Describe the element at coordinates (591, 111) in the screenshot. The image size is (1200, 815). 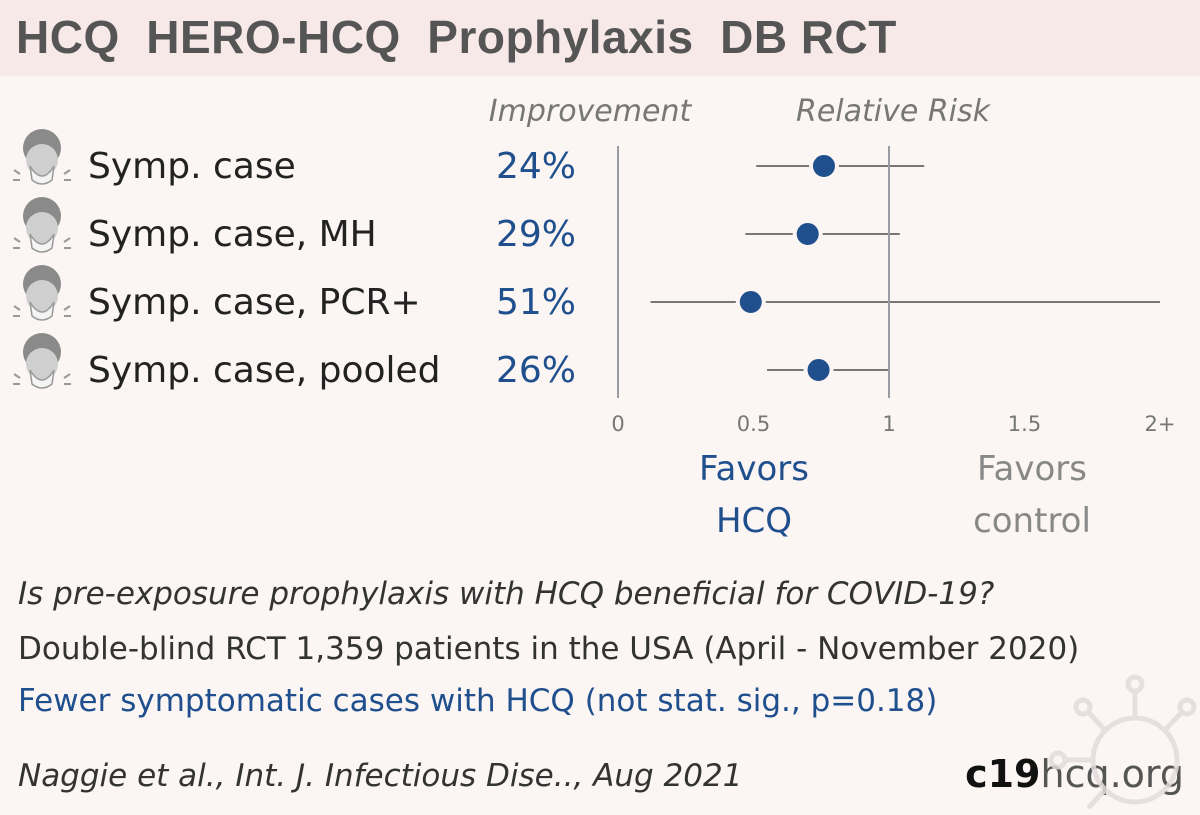
I see `improvement-header: Improvement` at that location.